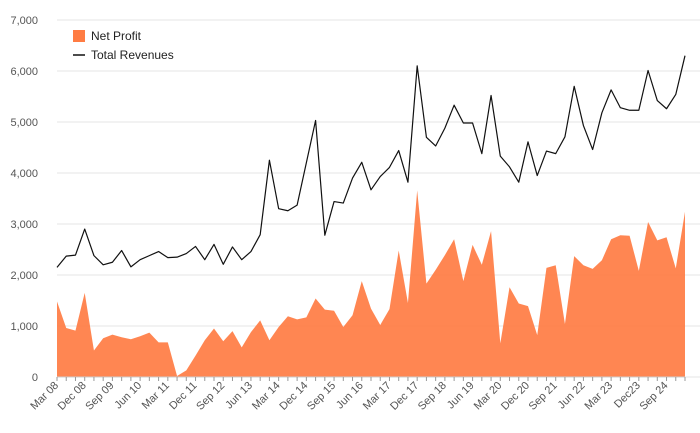  Describe the element at coordinates (99, 396) in the screenshot. I see `x-tick-label: Sep 09` at that location.